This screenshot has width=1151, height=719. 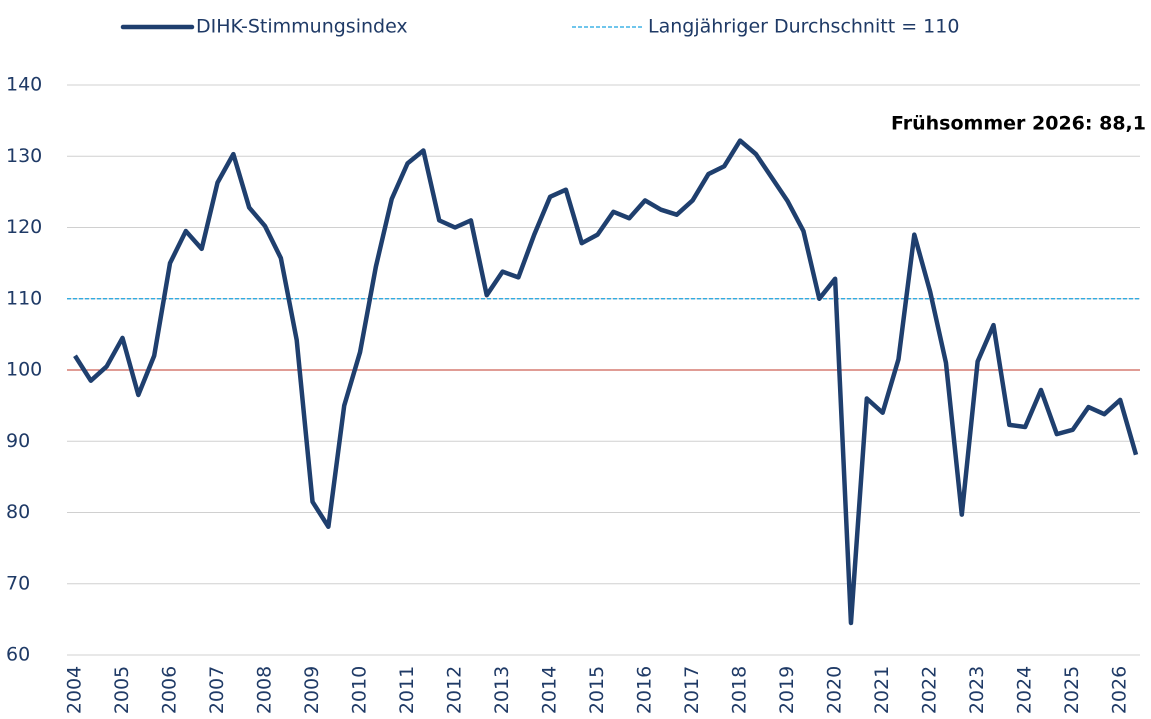 I want to click on x-tick-label: 2008, so click(x=265, y=690).